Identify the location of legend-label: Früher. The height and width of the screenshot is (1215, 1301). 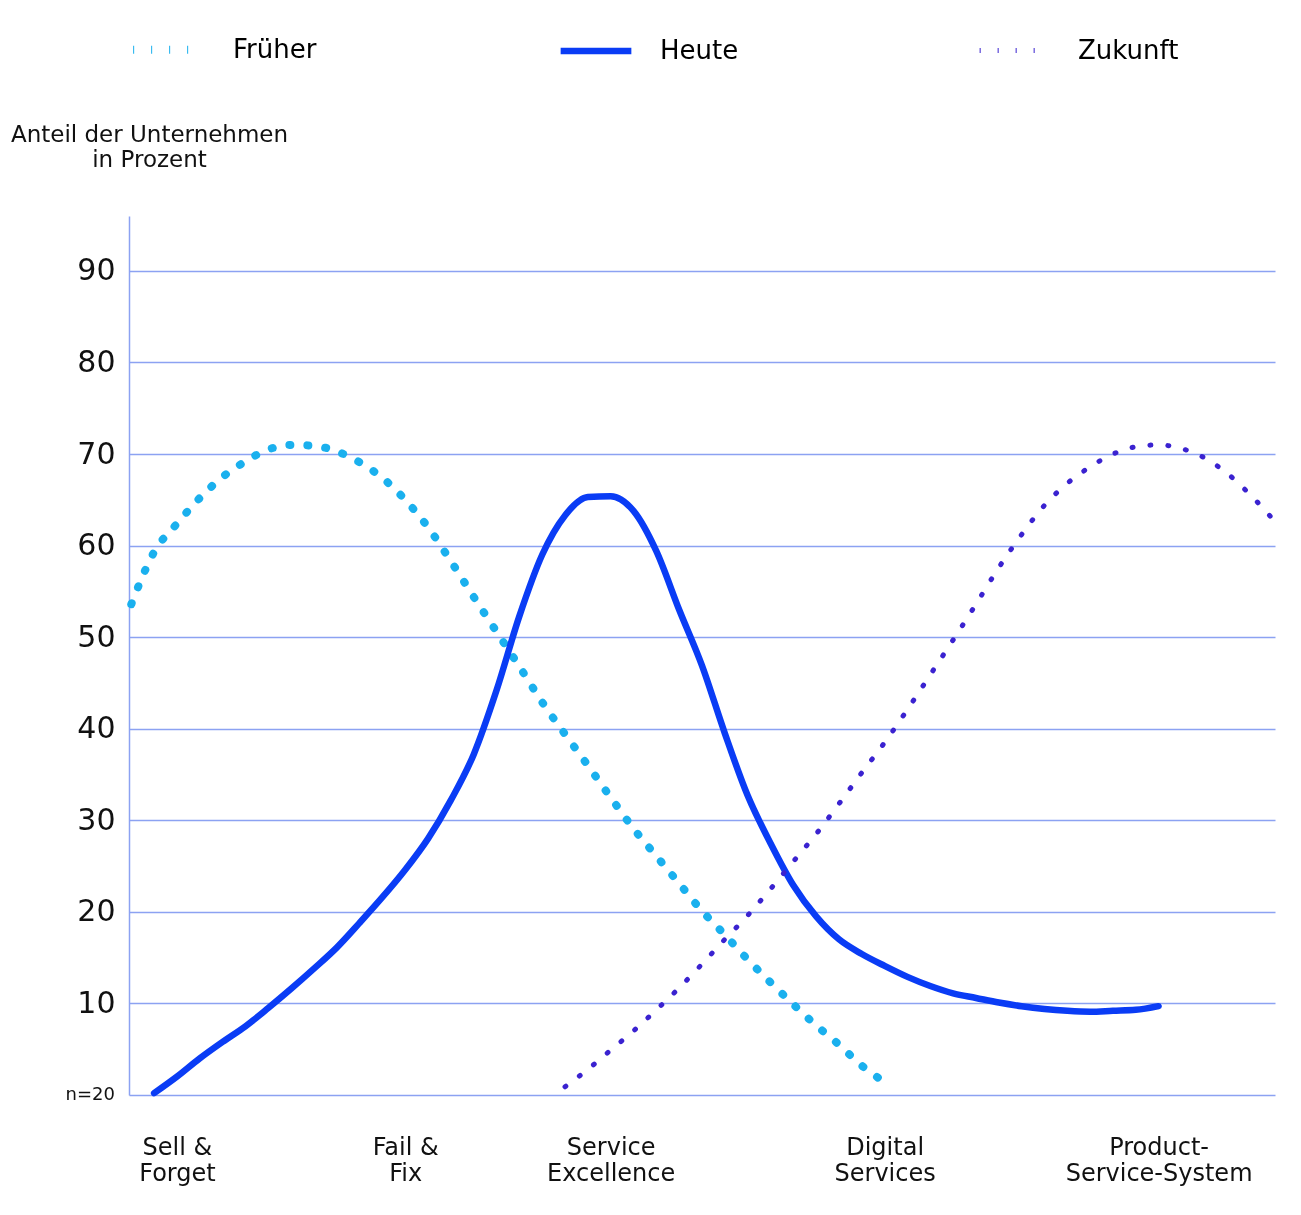
(275, 48).